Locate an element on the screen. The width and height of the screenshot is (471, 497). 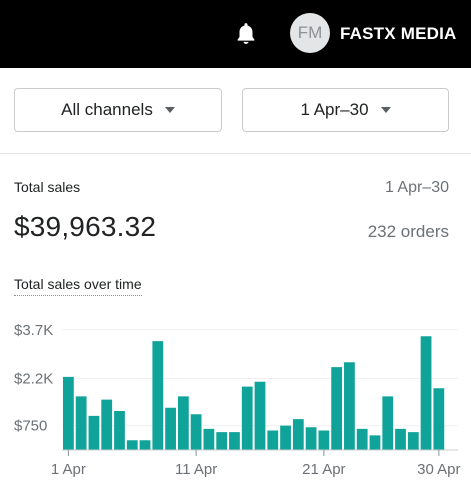
y-tick-label: $750 is located at coordinates (30, 426).